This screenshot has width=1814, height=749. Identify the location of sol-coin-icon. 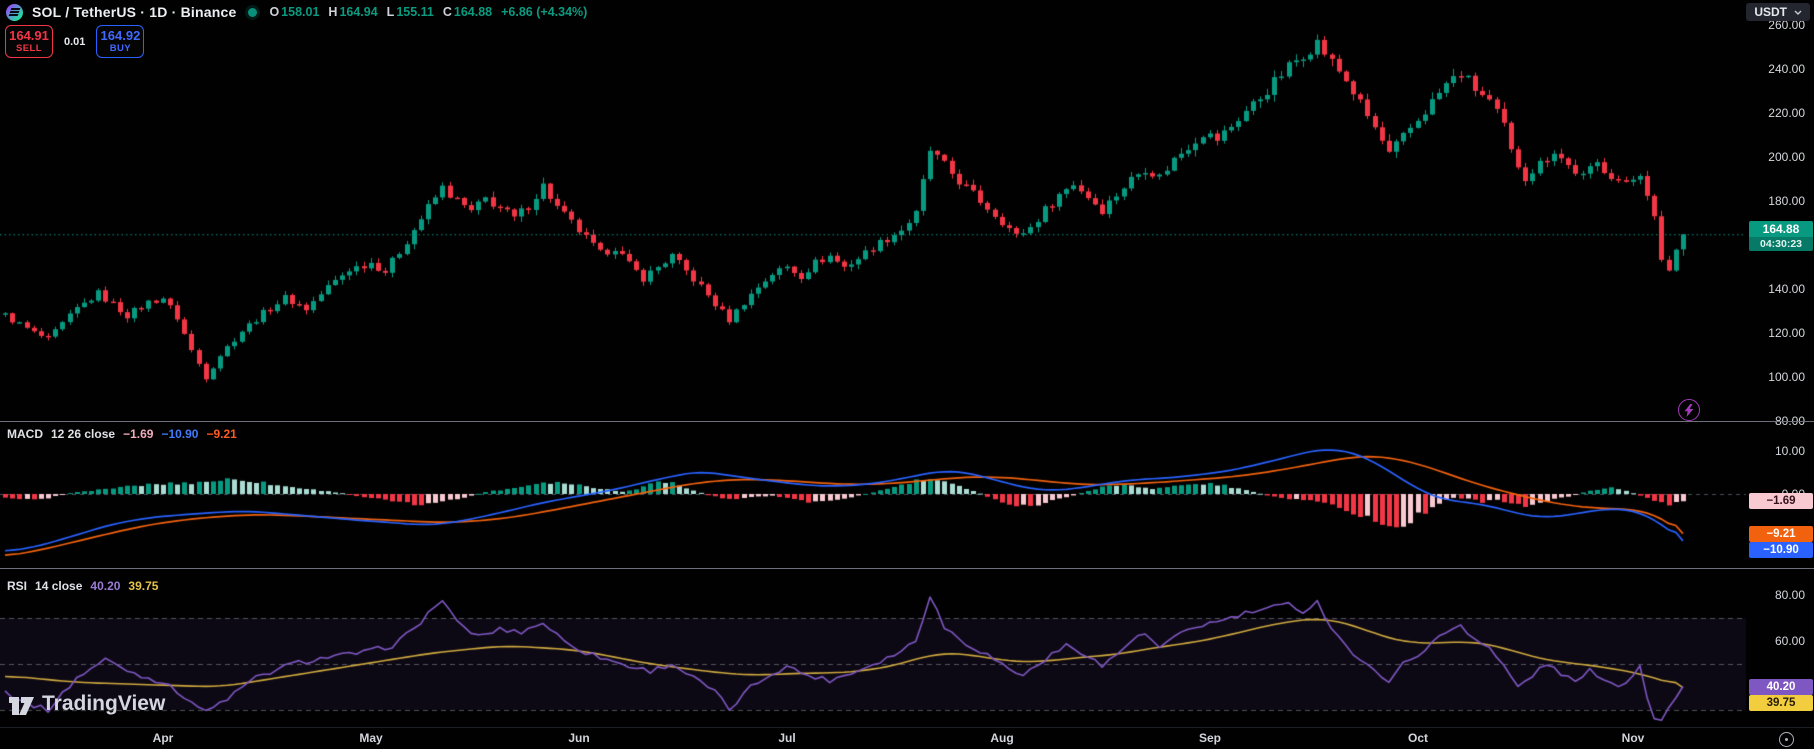
(14, 12).